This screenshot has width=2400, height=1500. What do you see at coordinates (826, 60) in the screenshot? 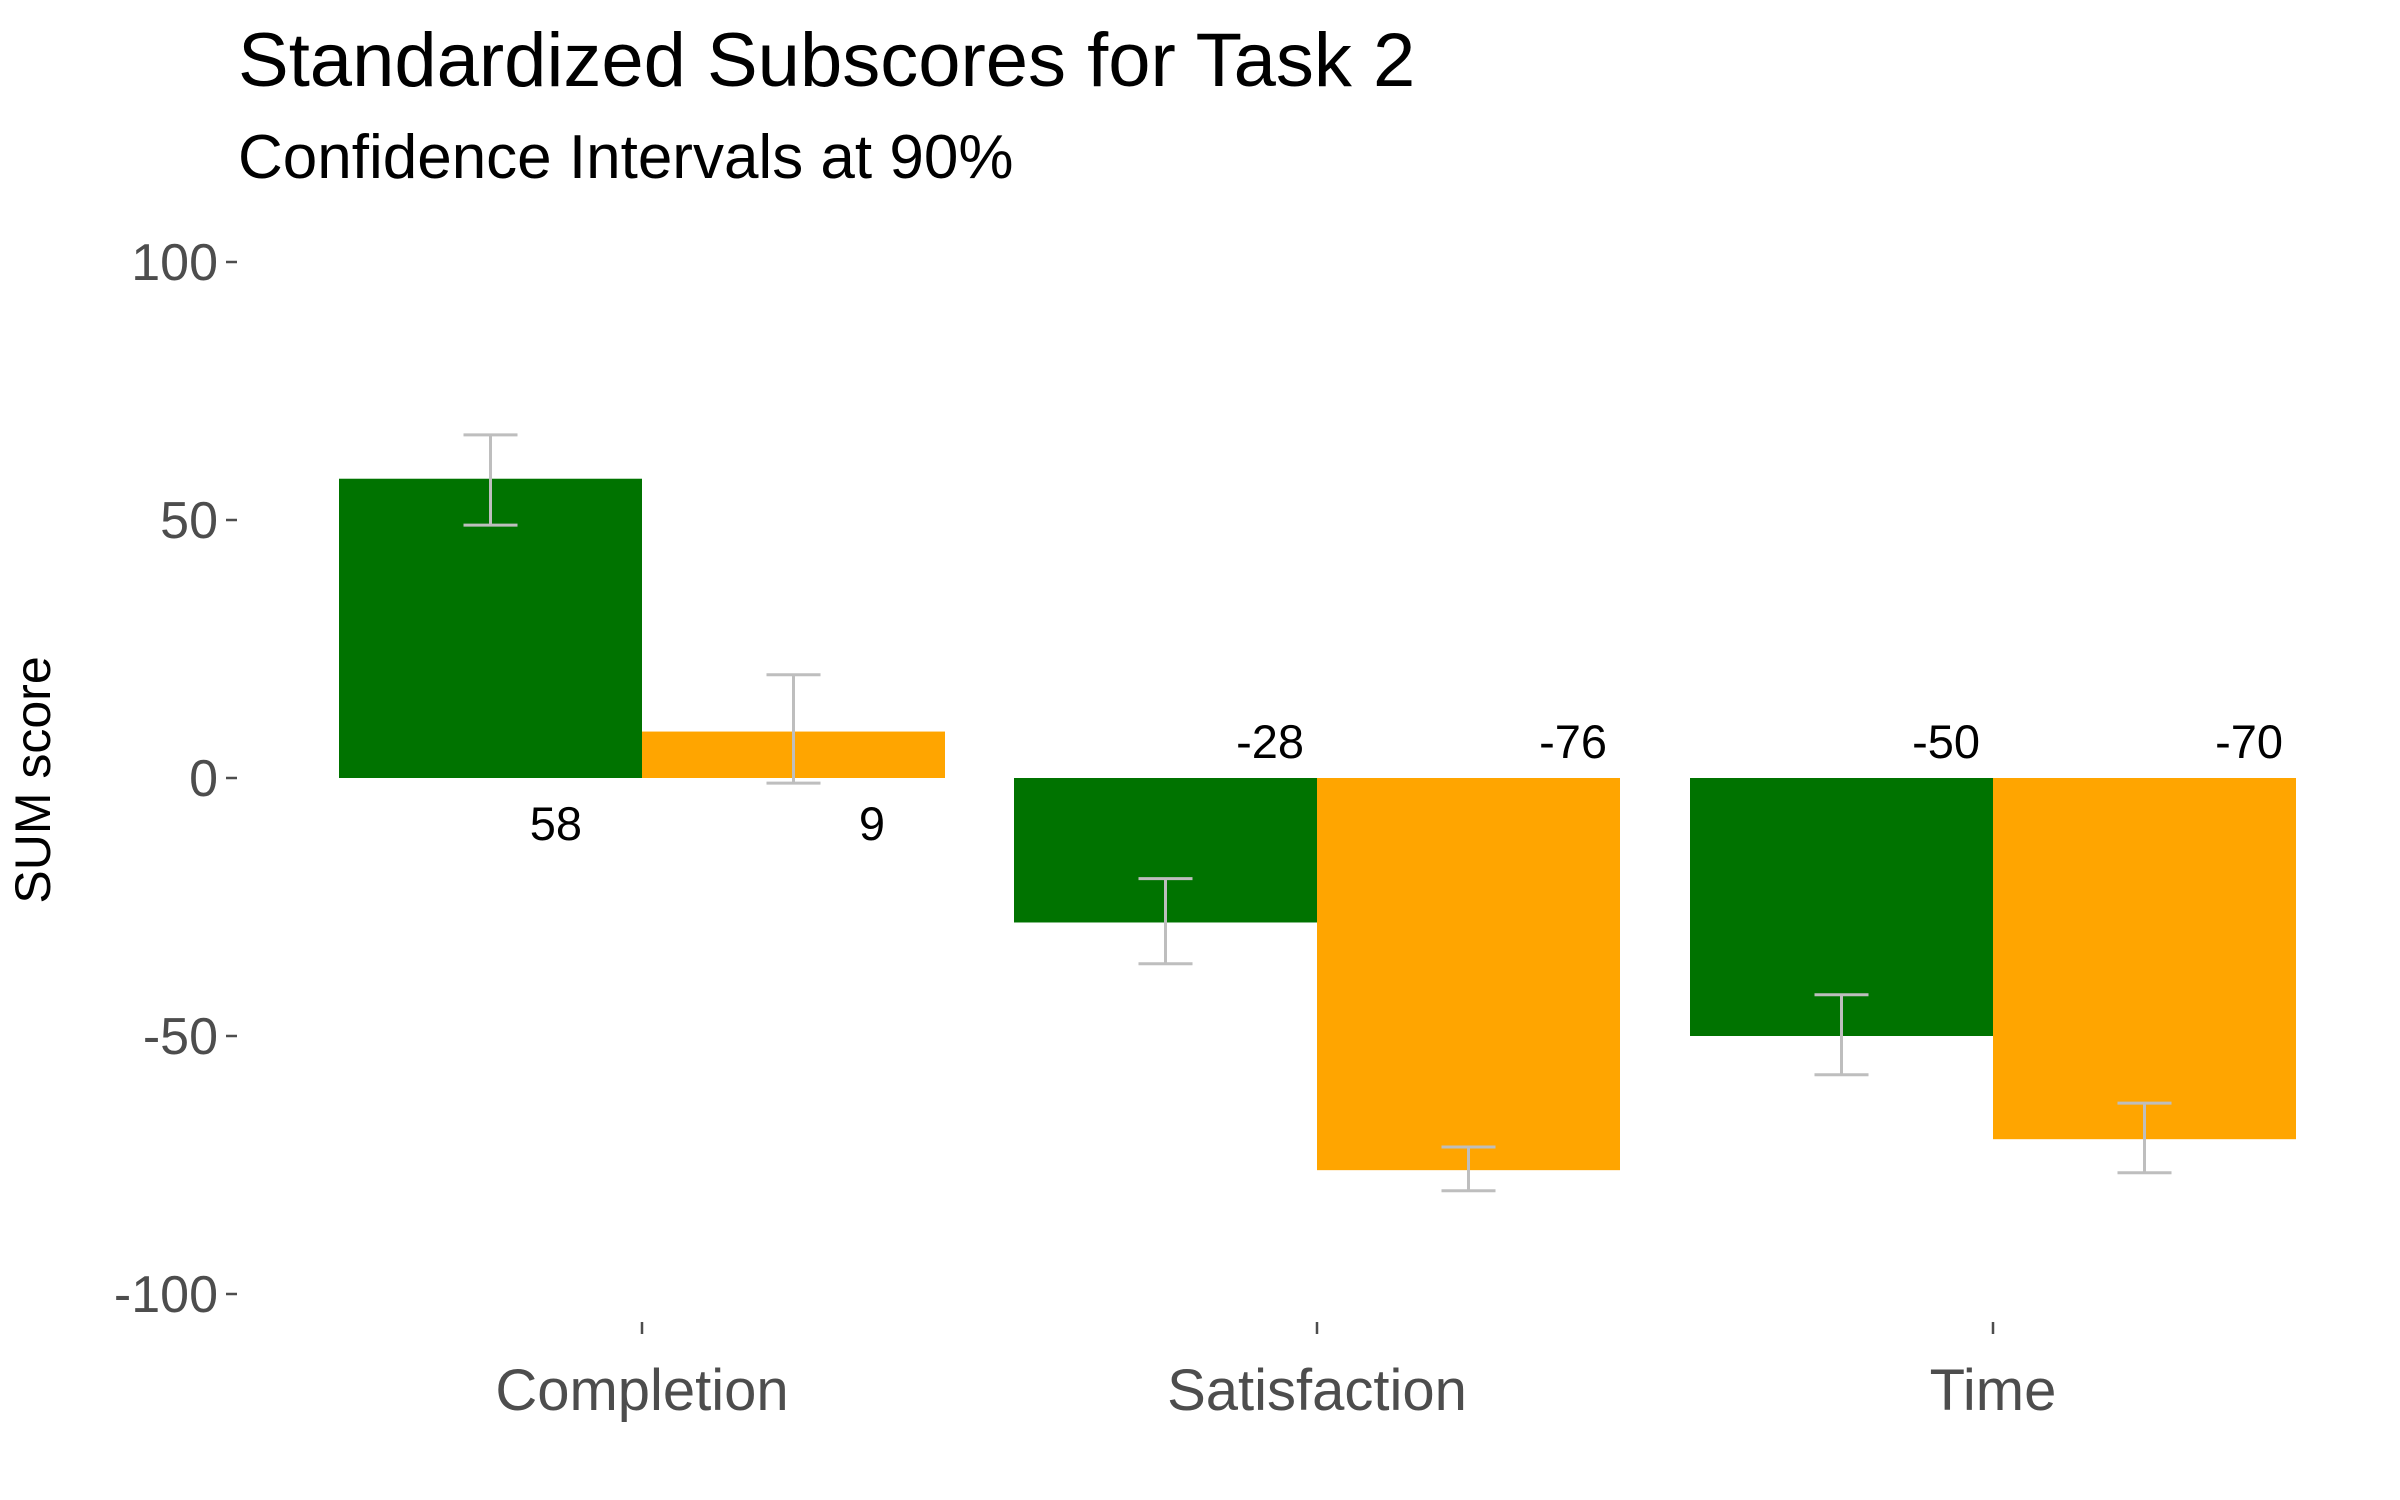
I see `chart-title: Standardized Subscores for Task 2` at bounding box center [826, 60].